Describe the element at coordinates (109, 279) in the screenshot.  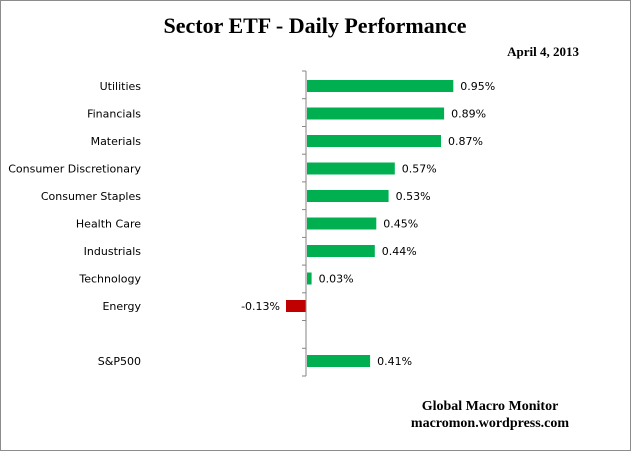
I see `category-label-technology: Technology` at that location.